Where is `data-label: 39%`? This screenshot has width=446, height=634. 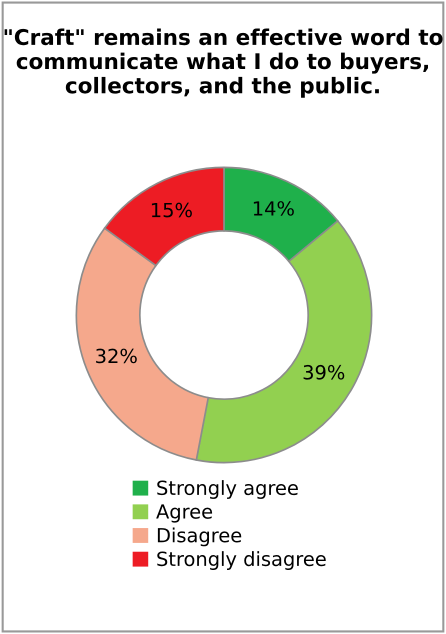 data-label: 39% is located at coordinates (324, 372).